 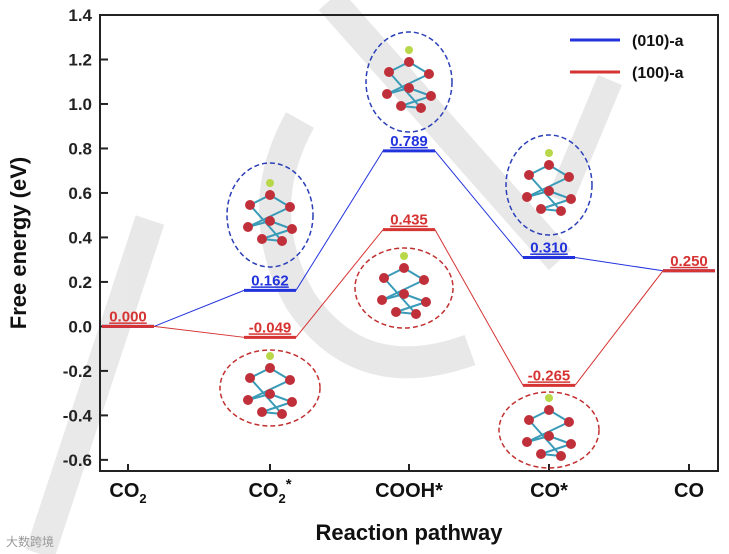 What do you see at coordinates (689, 491) in the screenshot?
I see `x-tick-label: CO` at bounding box center [689, 491].